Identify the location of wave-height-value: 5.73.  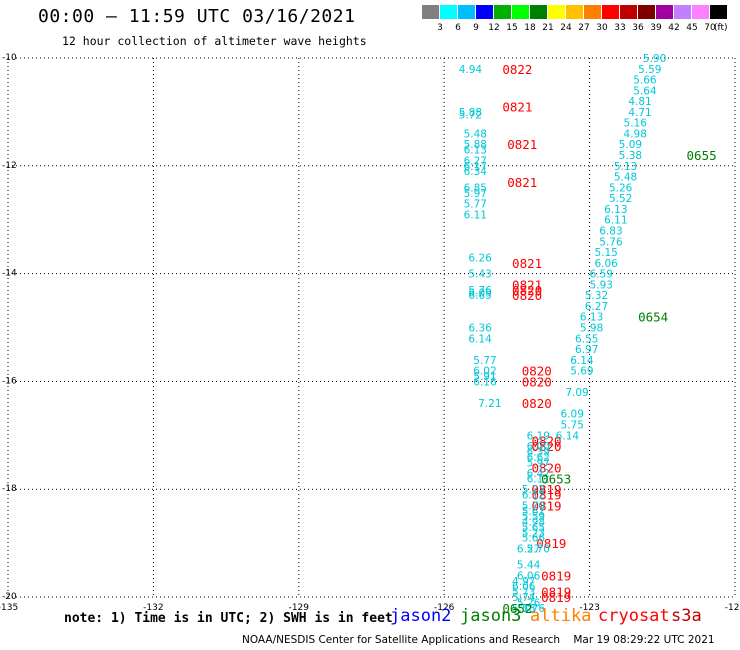
(523, 593).